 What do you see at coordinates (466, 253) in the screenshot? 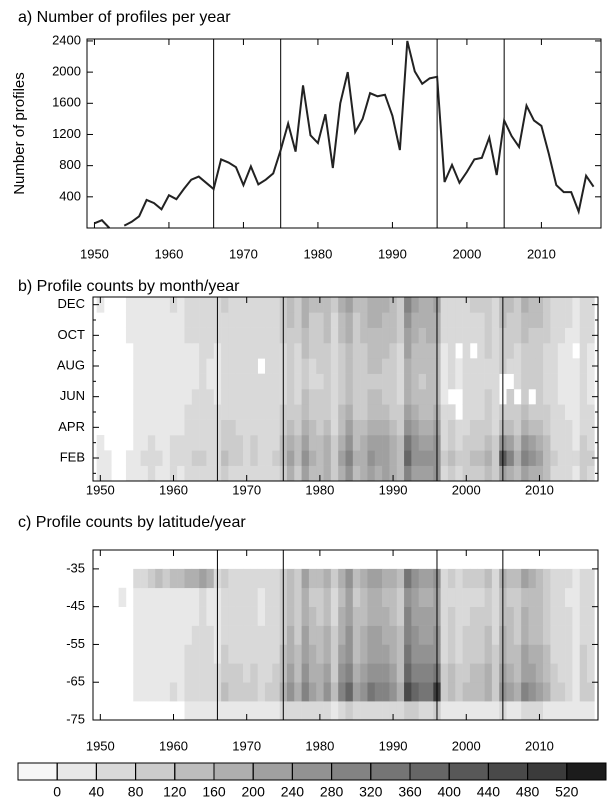
I see `x-tick-label: 2000` at bounding box center [466, 253].